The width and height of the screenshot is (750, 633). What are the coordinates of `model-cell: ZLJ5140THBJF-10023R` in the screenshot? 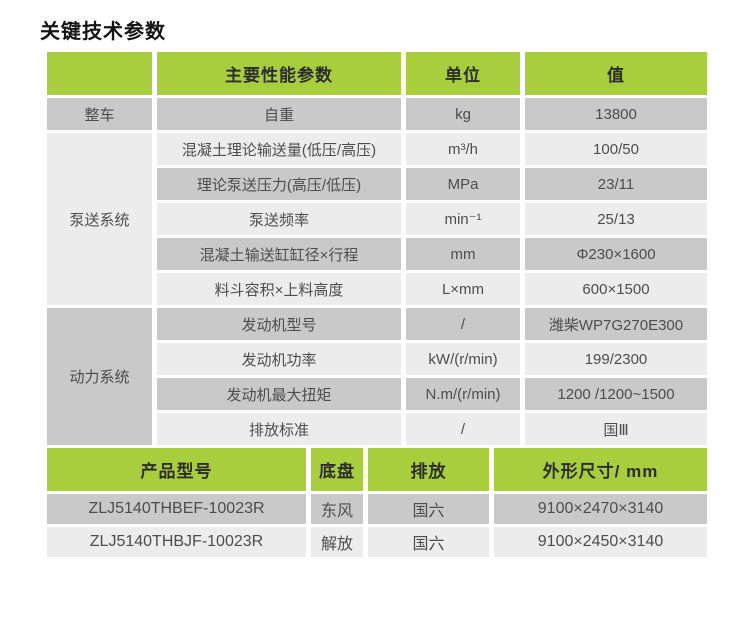 It's located at (176, 542).